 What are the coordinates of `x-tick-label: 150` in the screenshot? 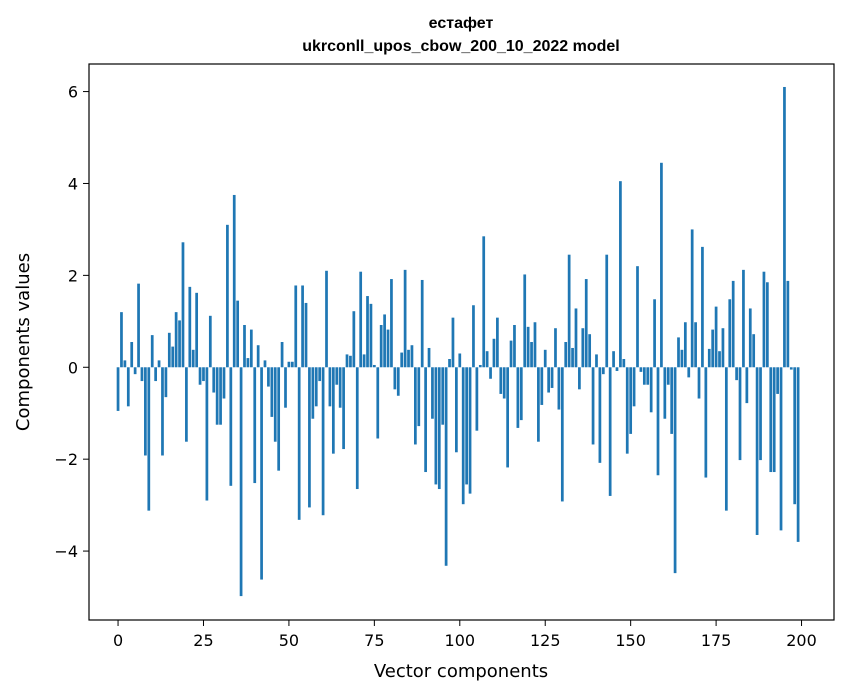 It's located at (630, 640).